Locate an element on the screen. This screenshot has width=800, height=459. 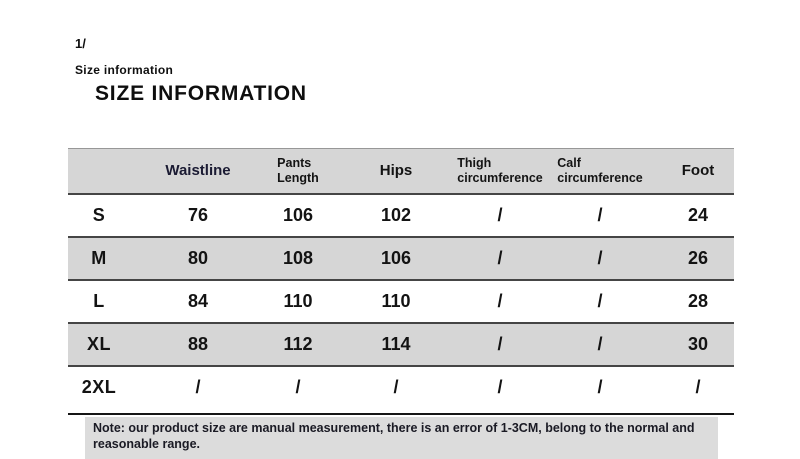
cell-xl-waistline: 88 is located at coordinates (198, 343).